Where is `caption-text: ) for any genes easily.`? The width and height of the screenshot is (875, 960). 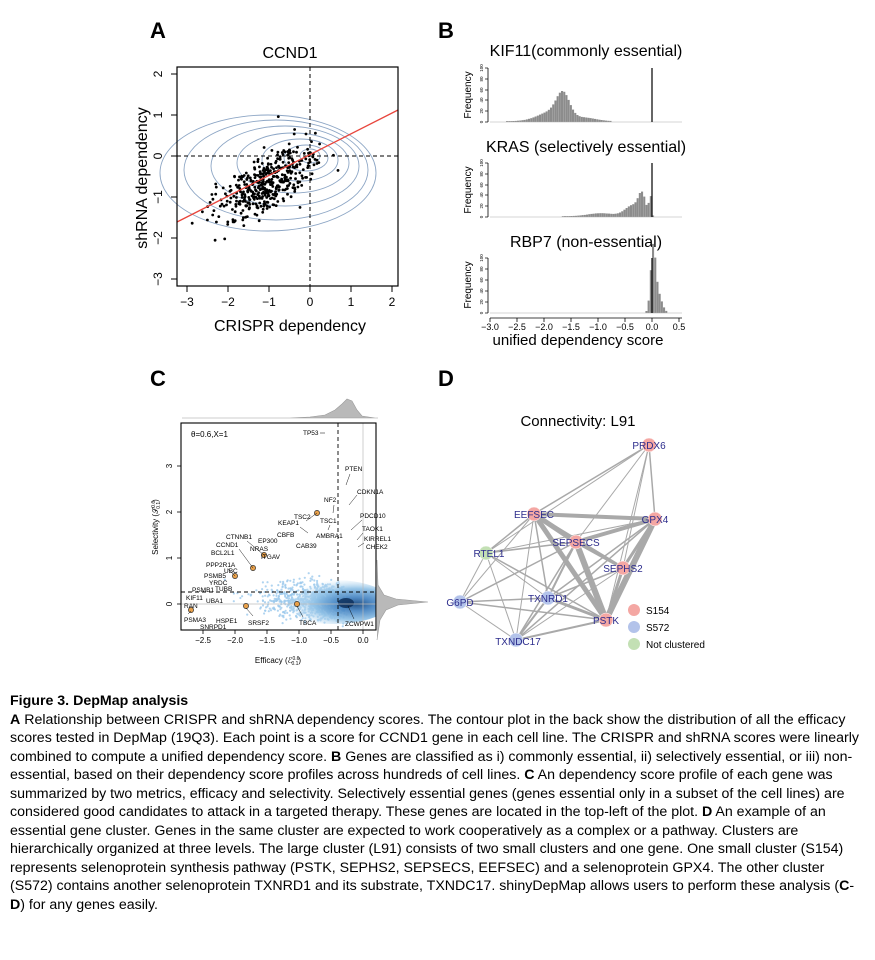 caption-text: ) for any genes easily. is located at coordinates (89, 904).